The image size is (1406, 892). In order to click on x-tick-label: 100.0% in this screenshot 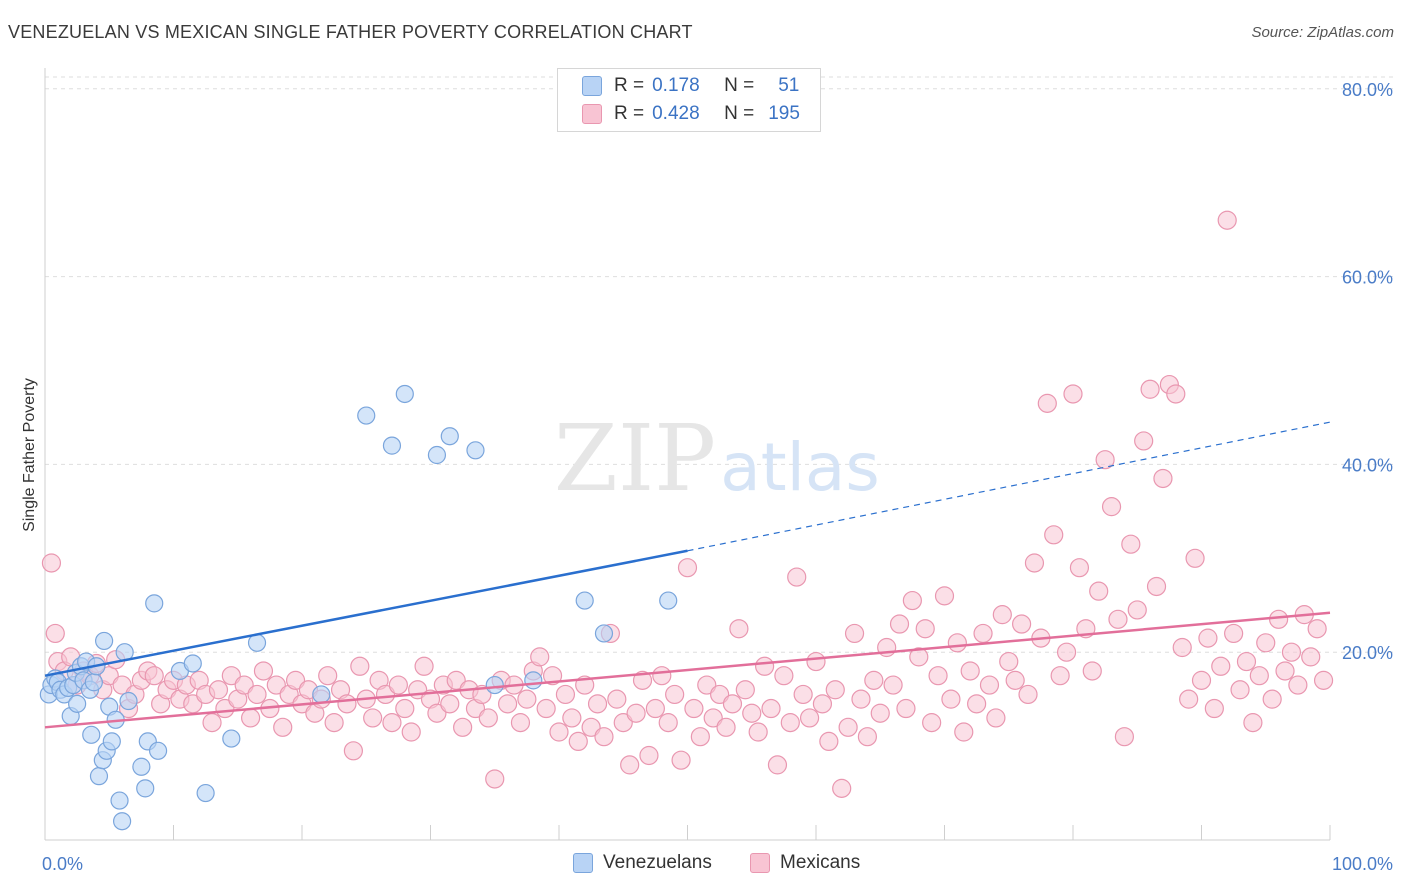, I will do `click(1362, 864)`.